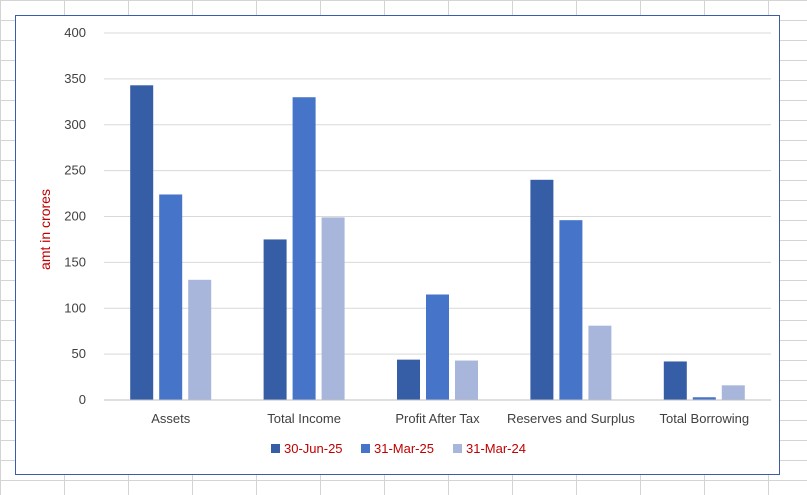 The height and width of the screenshot is (495, 807). Describe the element at coordinates (75, 307) in the screenshot. I see `y-tick-label: 100` at that location.